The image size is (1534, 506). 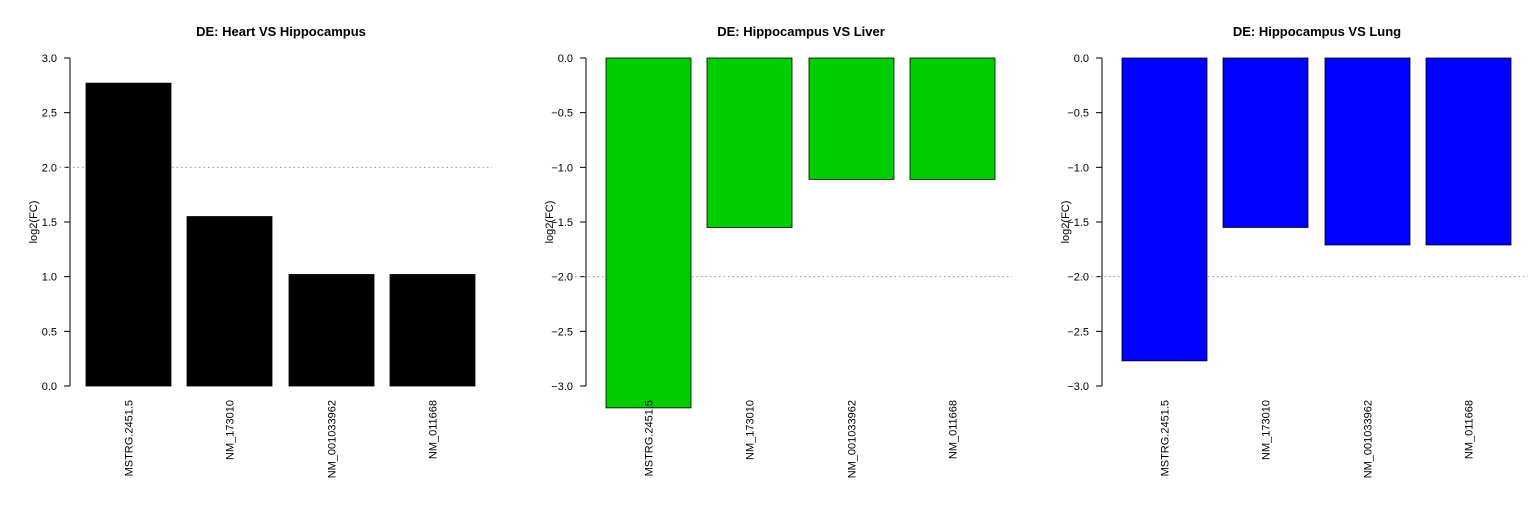 I want to click on y-tick-label: 2.5, so click(x=49, y=114).